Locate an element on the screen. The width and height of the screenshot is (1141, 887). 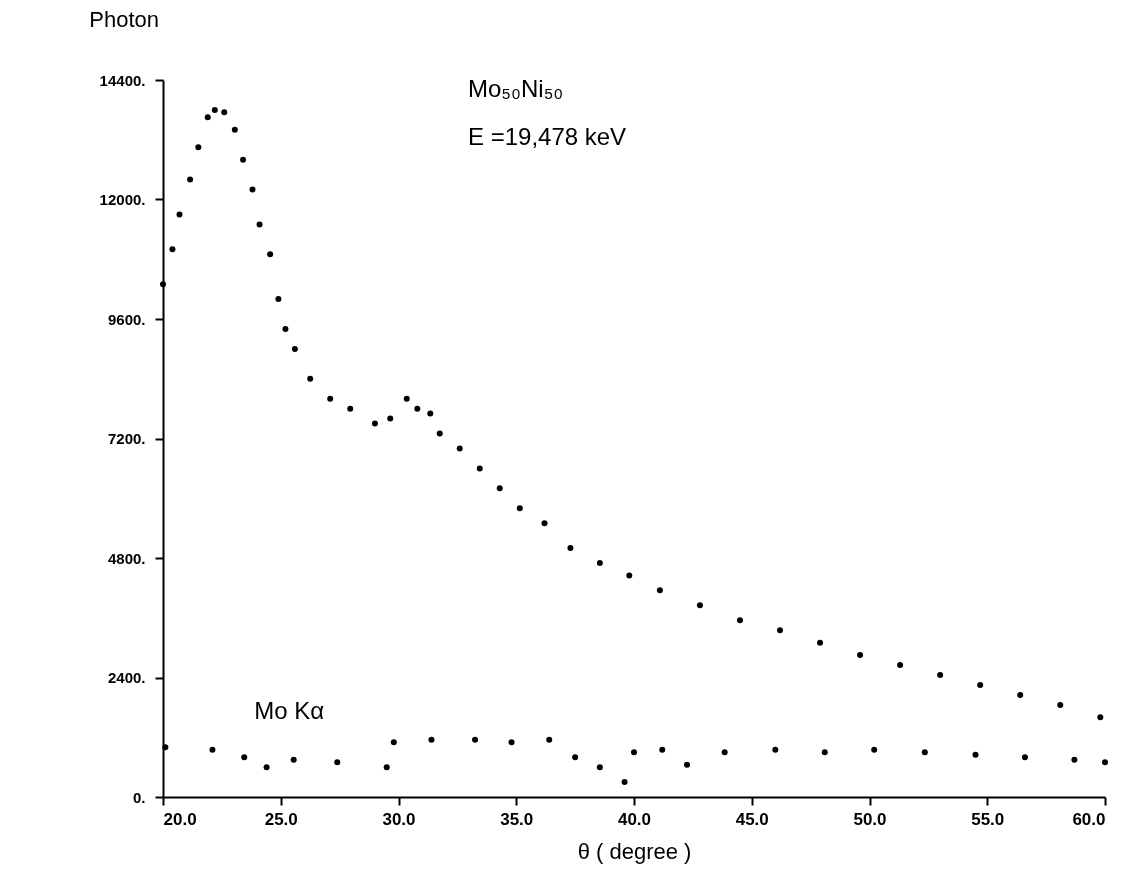
x-tick-label: 30.0 is located at coordinates (399, 819).